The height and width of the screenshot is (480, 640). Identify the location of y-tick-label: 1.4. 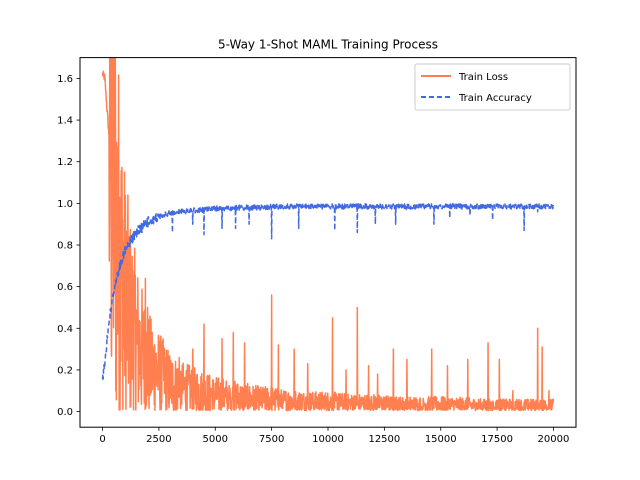
(65, 121).